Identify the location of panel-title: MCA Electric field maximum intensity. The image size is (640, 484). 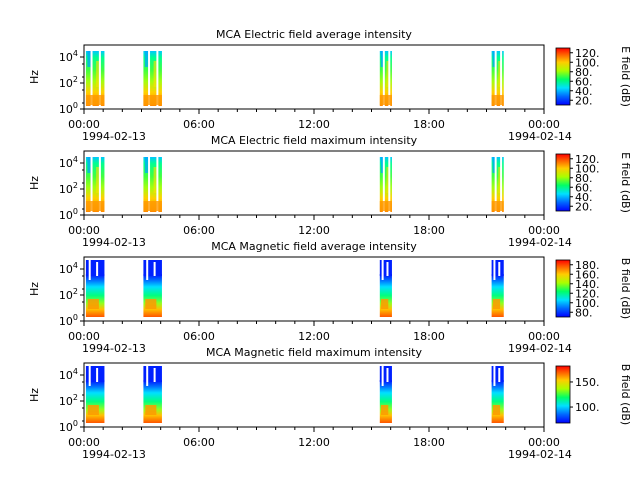
(314, 140).